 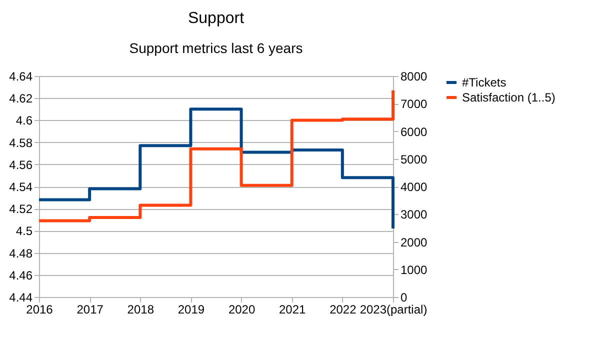 What do you see at coordinates (242, 309) in the screenshot?
I see `x-tick-label: 2020` at bounding box center [242, 309].